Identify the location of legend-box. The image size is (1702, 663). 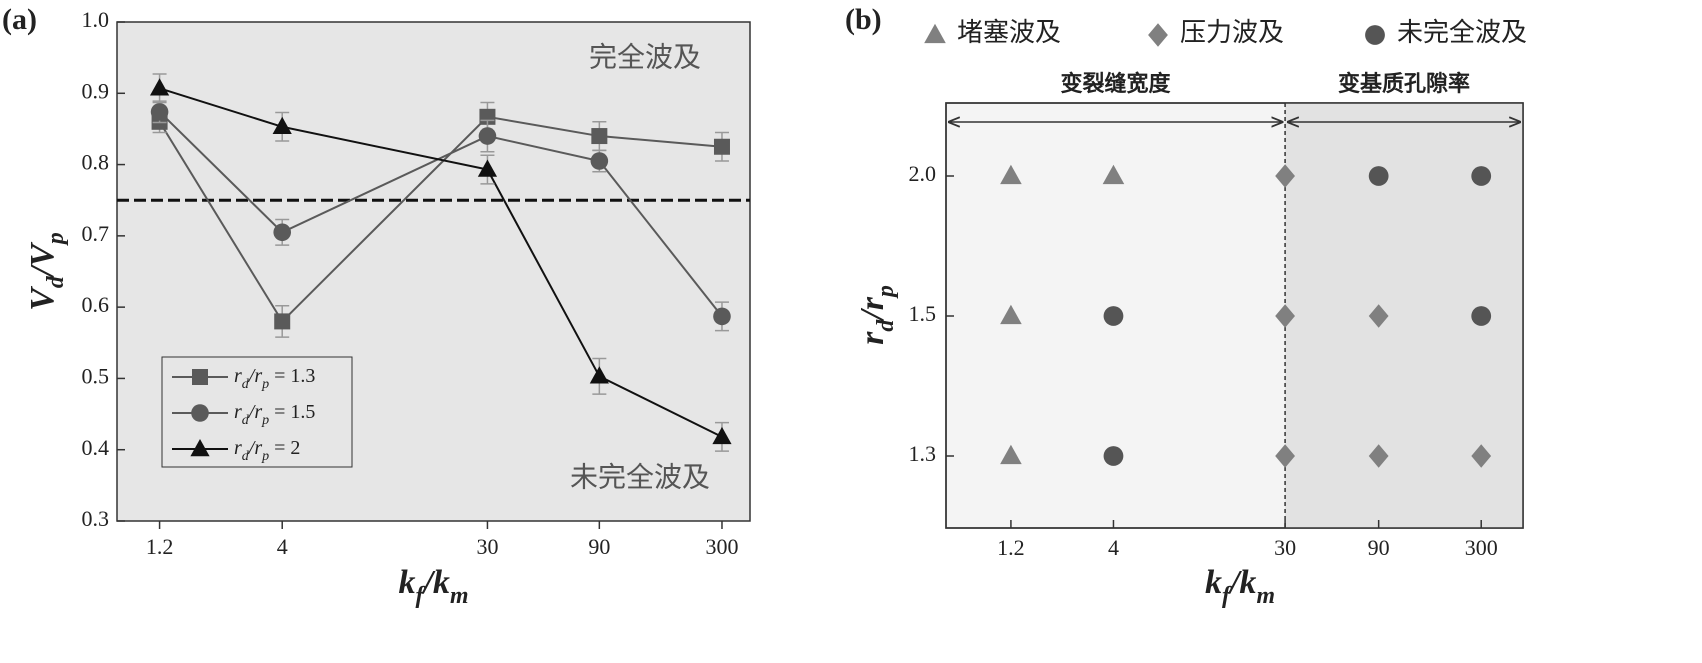
(257, 412).